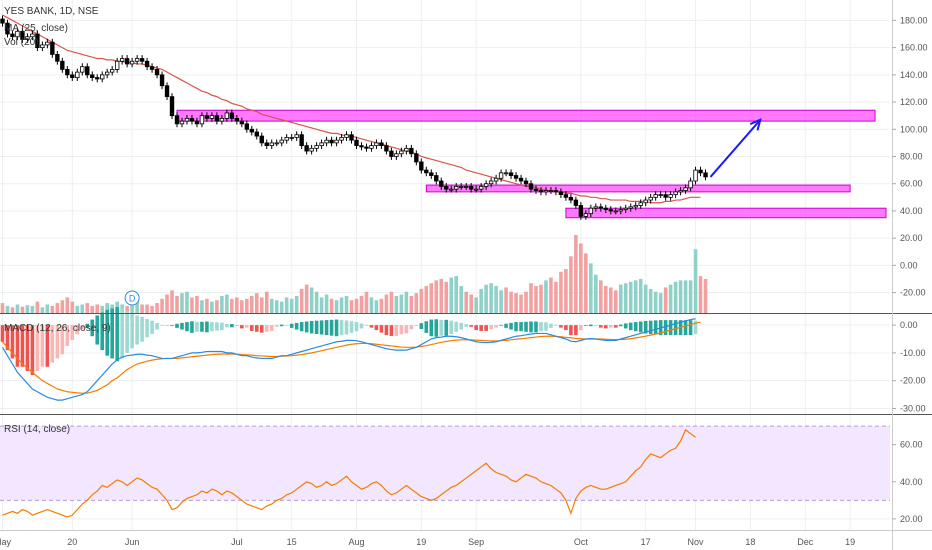 This screenshot has width=932, height=550. Describe the element at coordinates (911, 482) in the screenshot. I see `rsi-tick-label: 40.00` at that location.